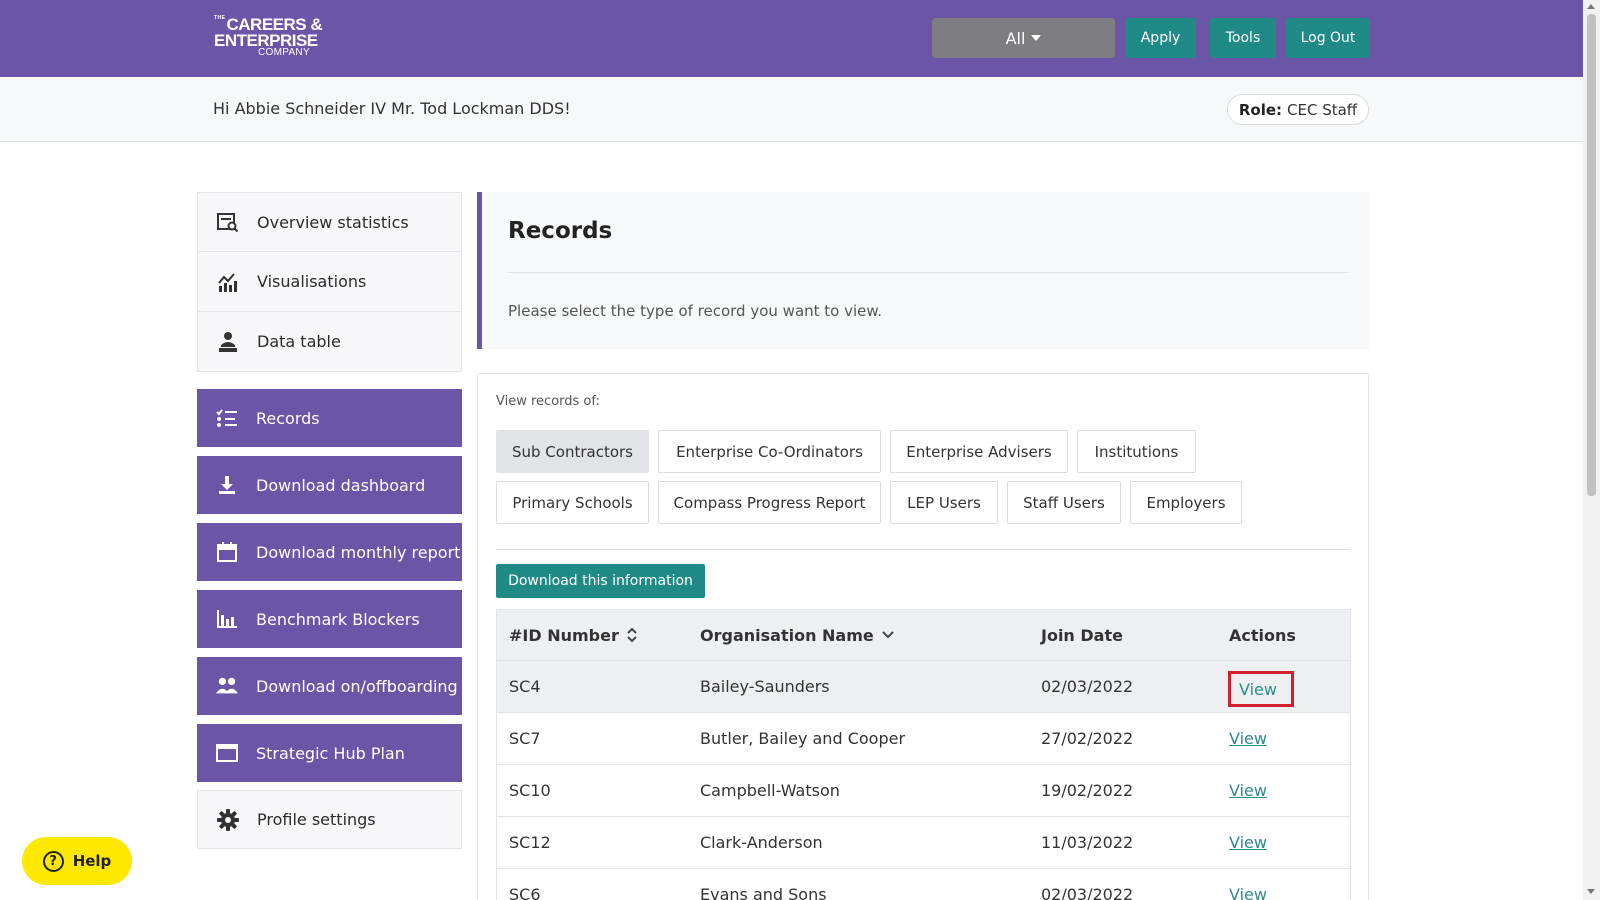 Image resolution: width=1600 pixels, height=900 pixels. What do you see at coordinates (220, 18) in the screenshot?
I see `logo-small-text: THE` at bounding box center [220, 18].